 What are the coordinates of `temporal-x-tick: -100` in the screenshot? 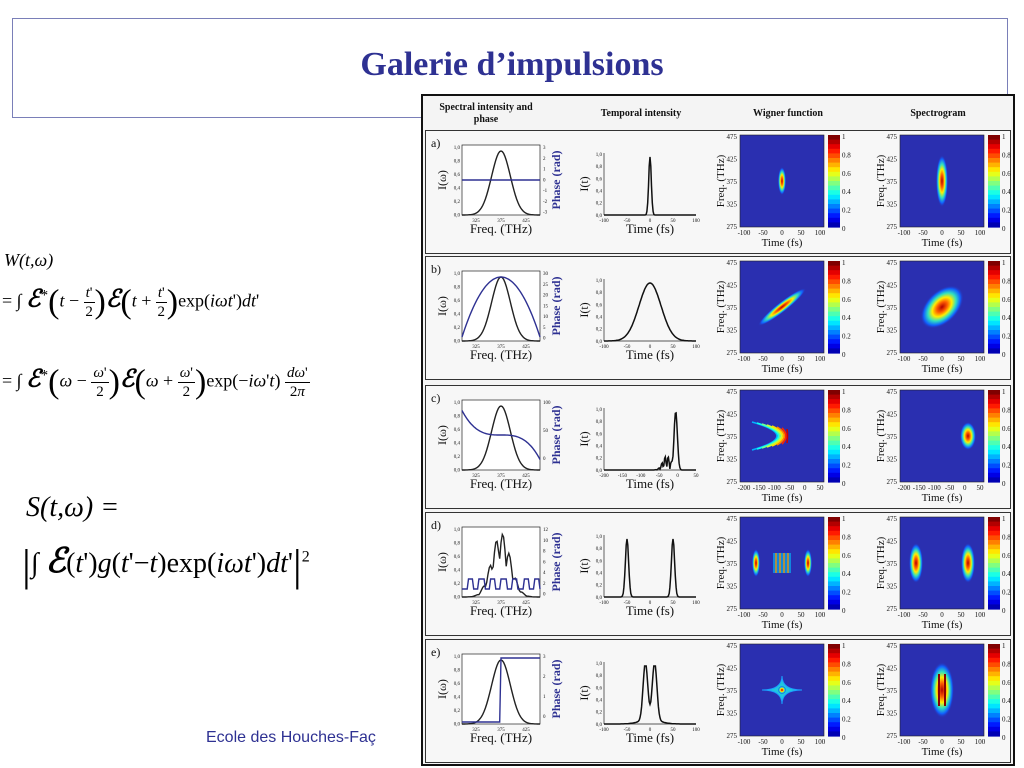 It's located at (604, 603).